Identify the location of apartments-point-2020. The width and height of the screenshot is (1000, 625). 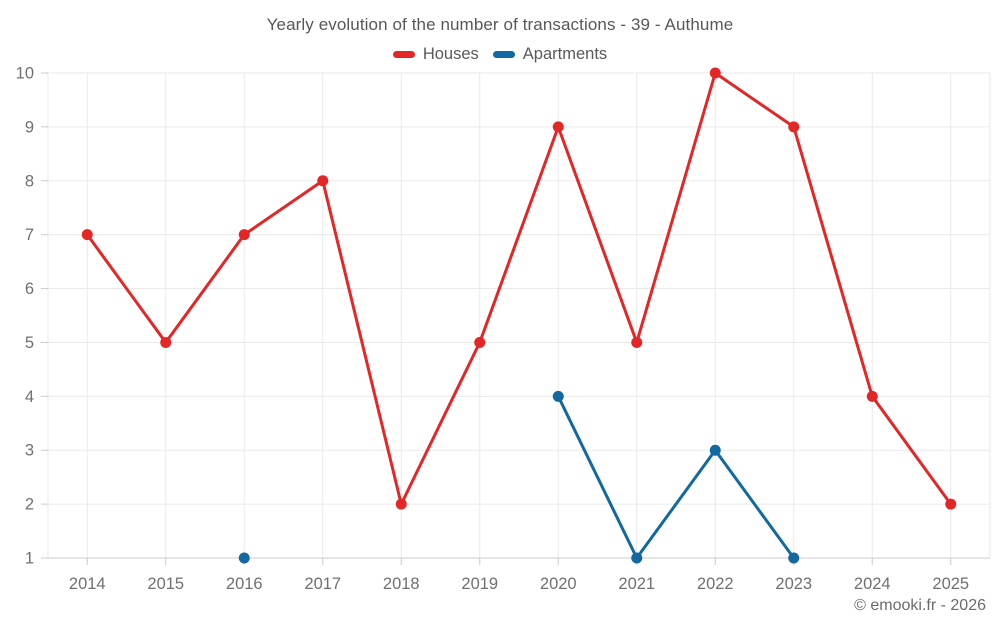
(558, 396).